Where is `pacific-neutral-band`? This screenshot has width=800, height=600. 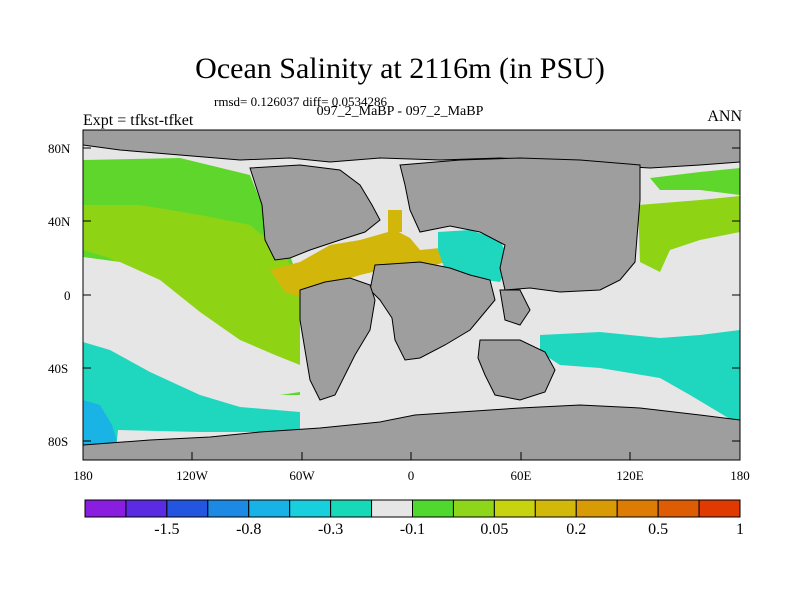
pacific-neutral-band is located at coordinates (191, 327).